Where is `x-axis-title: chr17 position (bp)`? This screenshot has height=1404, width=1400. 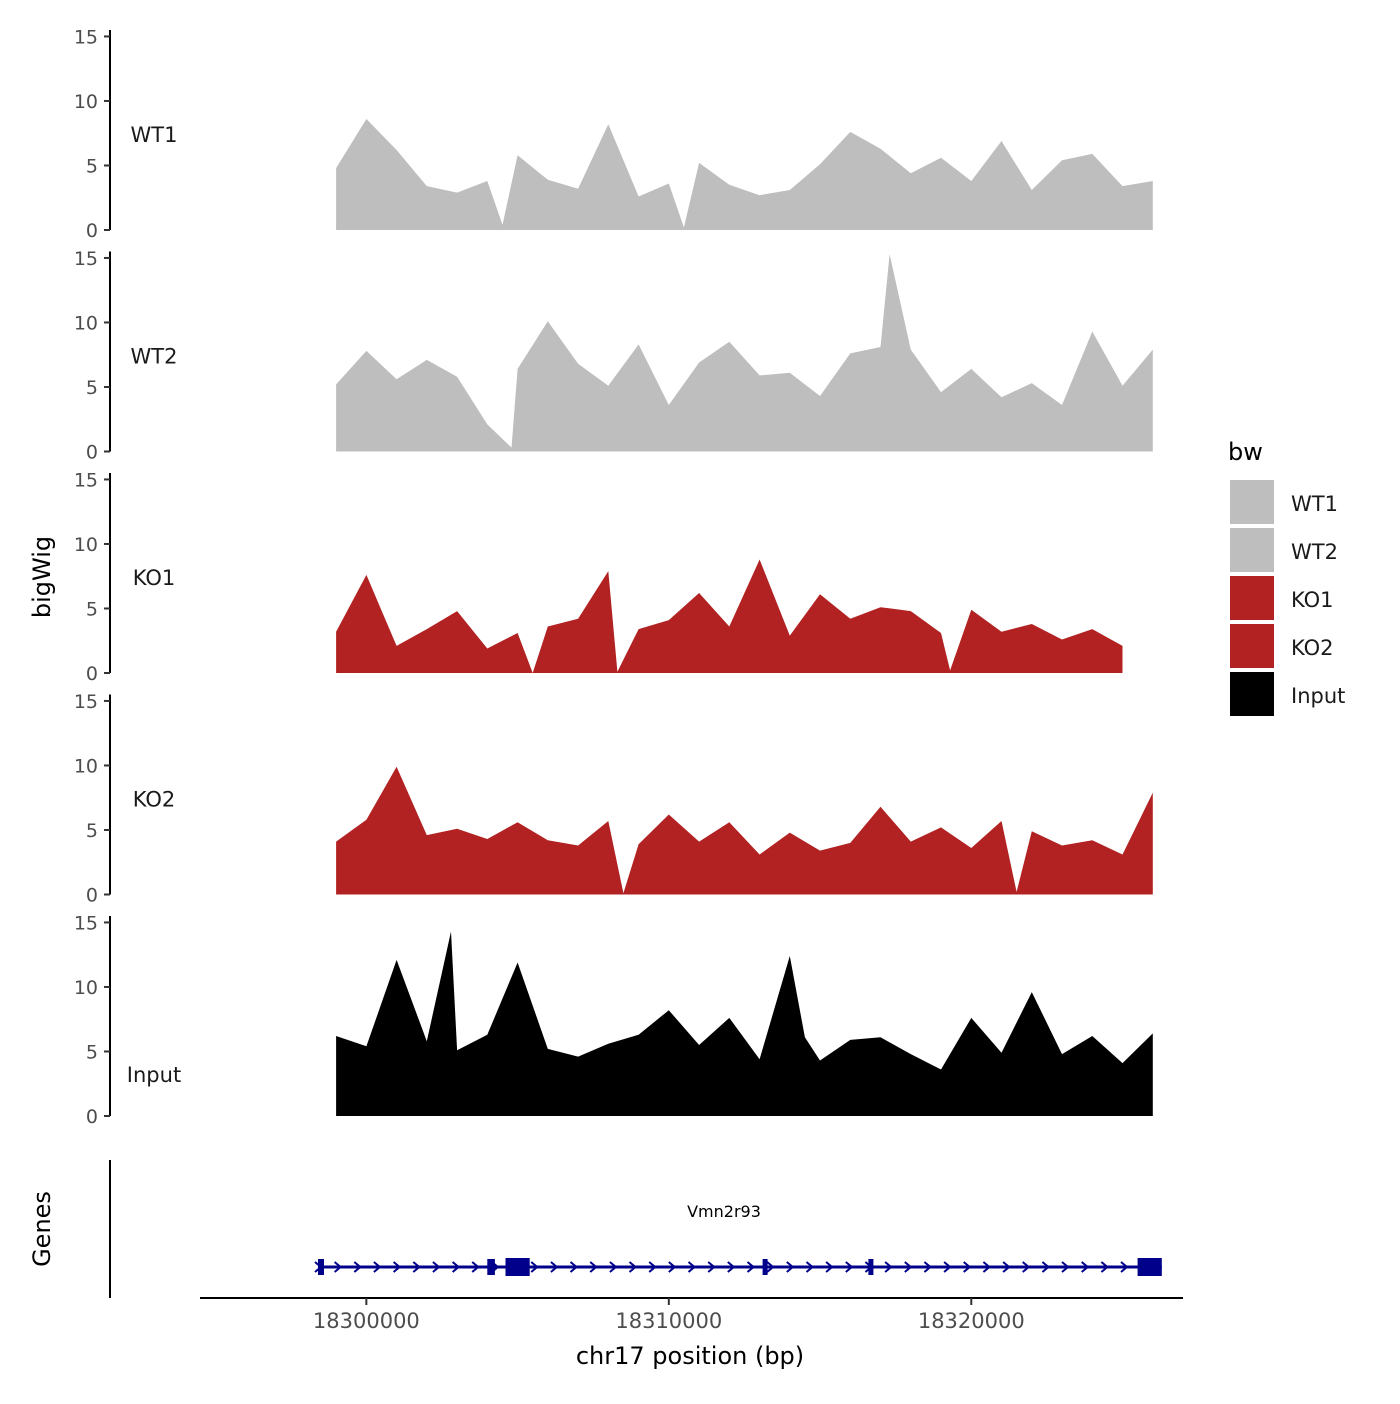 x-axis-title: chr17 position (bp) is located at coordinates (690, 1356).